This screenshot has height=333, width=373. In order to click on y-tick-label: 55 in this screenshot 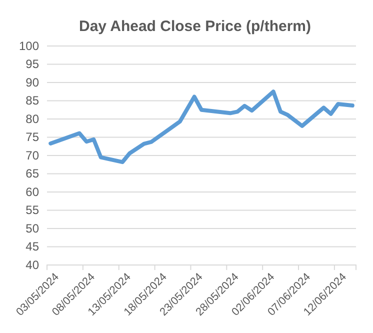, I will do `click(33, 210)`.